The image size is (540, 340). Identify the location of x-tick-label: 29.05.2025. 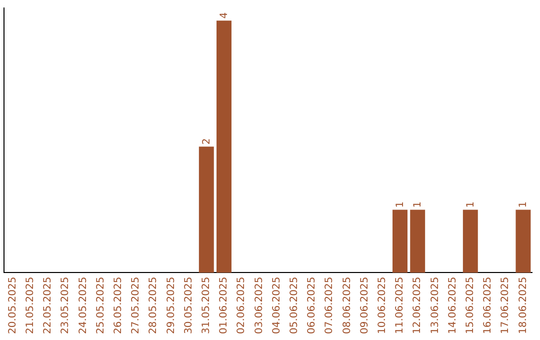
(171, 305).